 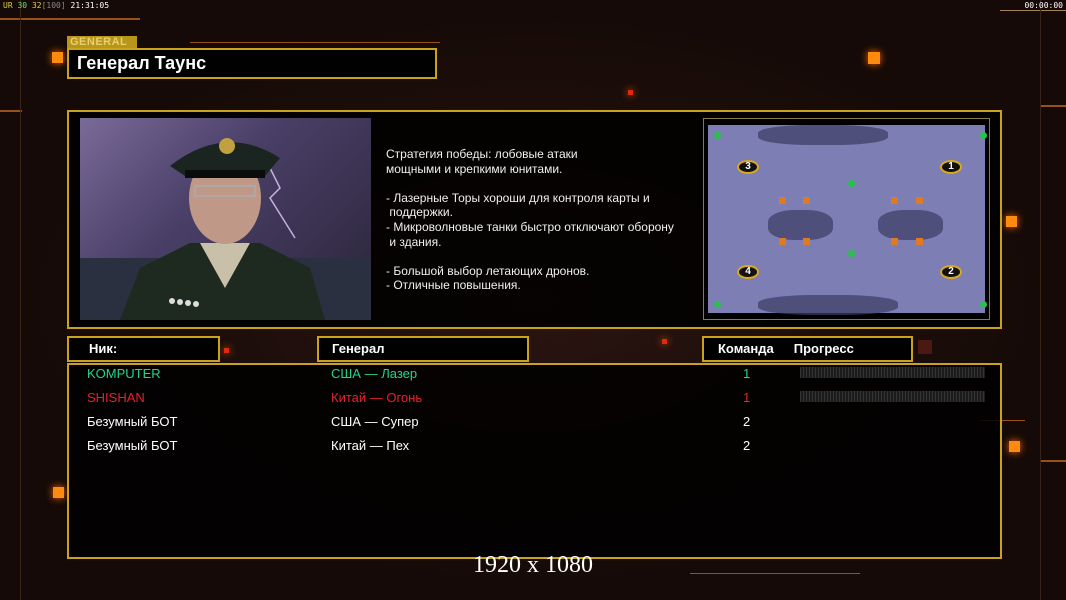 I want to click on player-general: Китай — Огонь, so click(x=377, y=397).